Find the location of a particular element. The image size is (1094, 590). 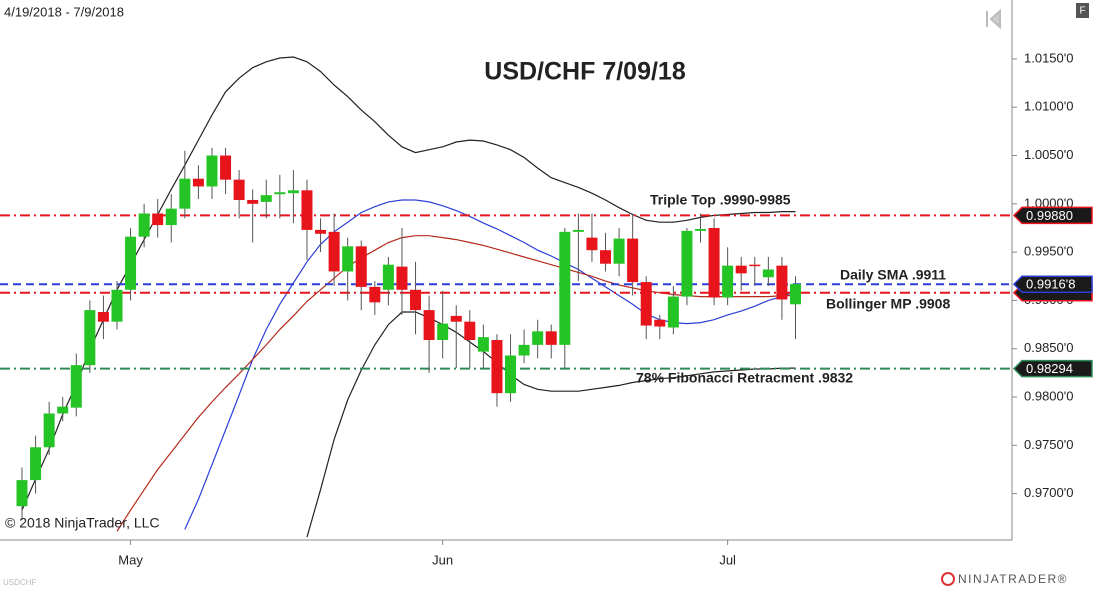

x-tick-label: Jun is located at coordinates (442, 559).